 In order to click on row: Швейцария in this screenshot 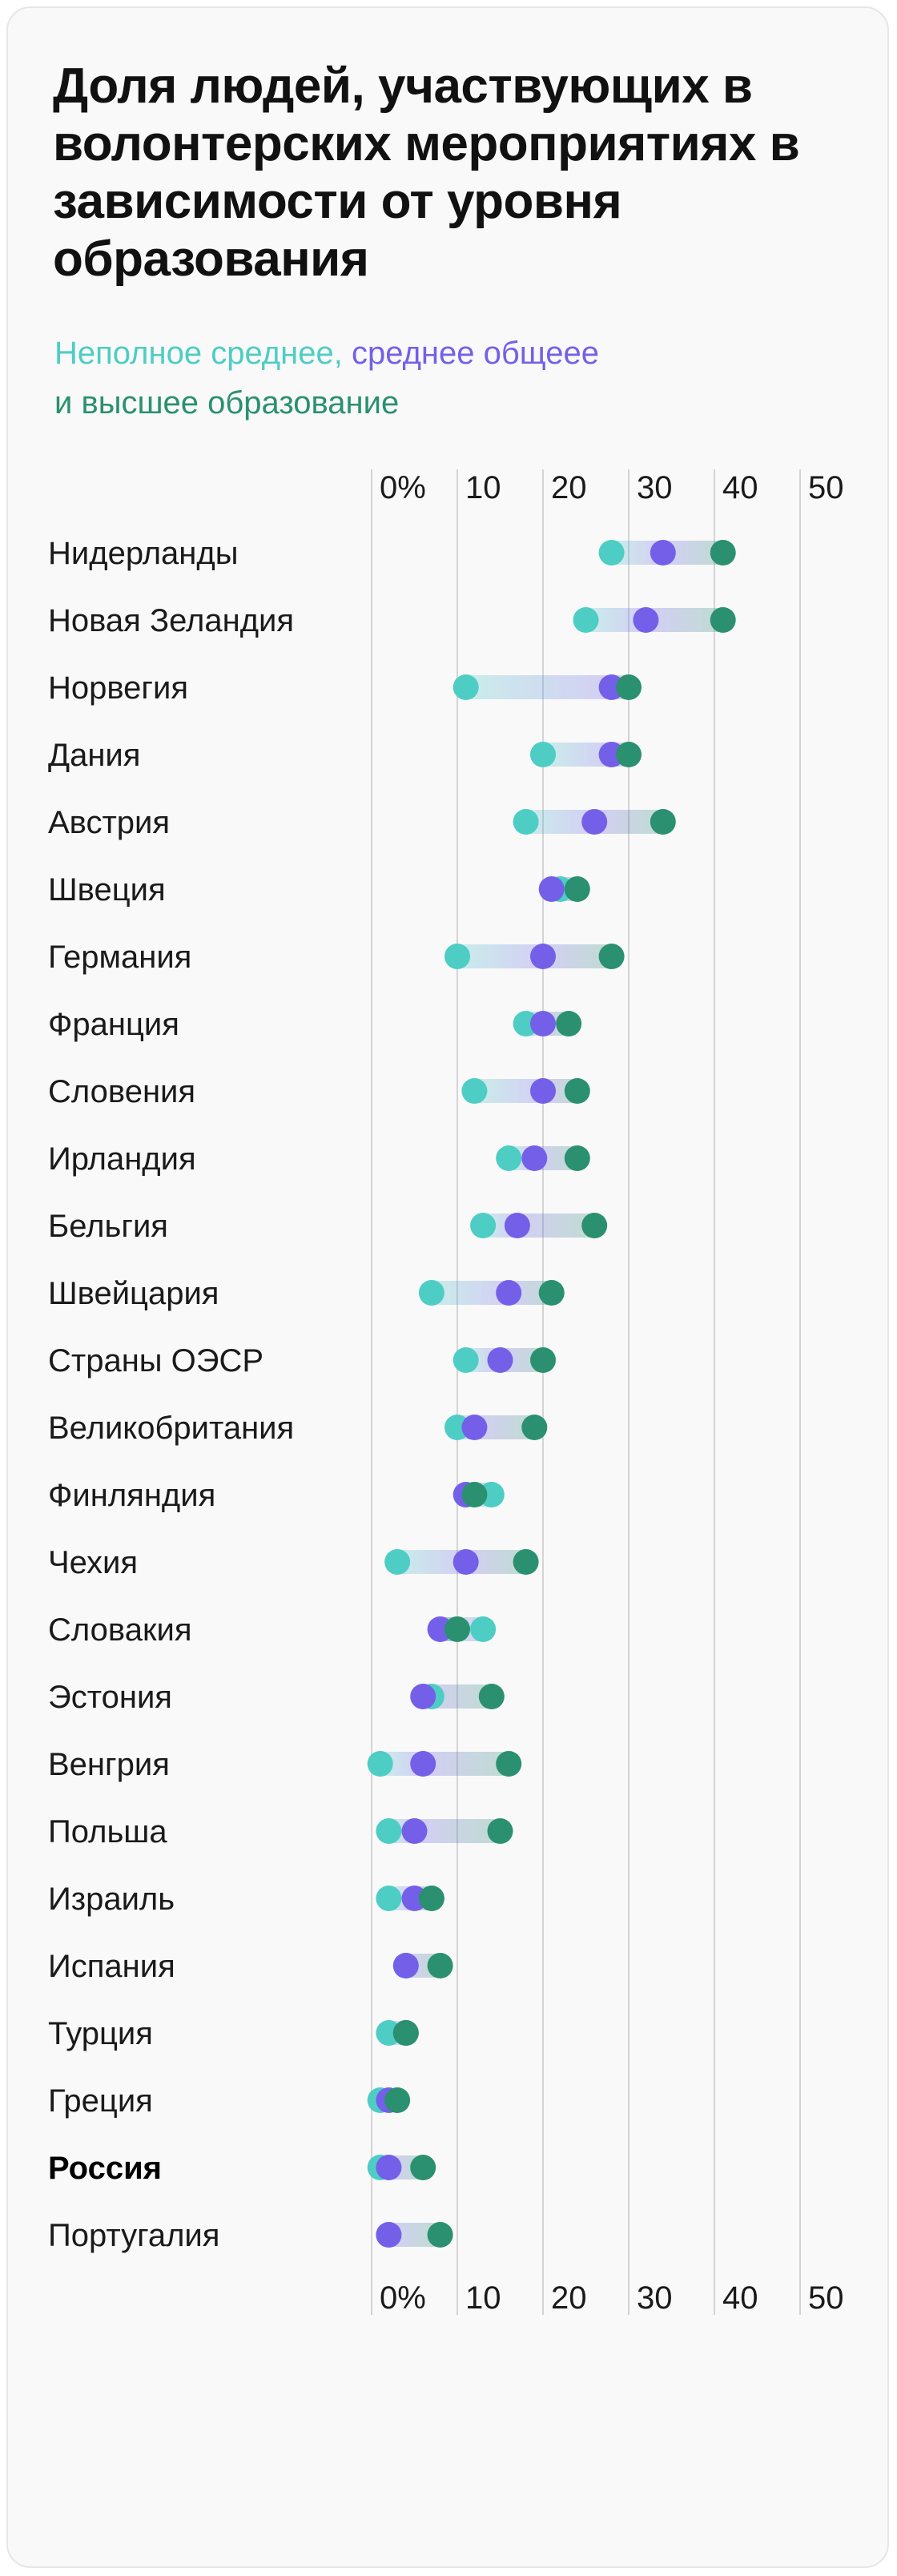, I will do `click(306, 1293)`.